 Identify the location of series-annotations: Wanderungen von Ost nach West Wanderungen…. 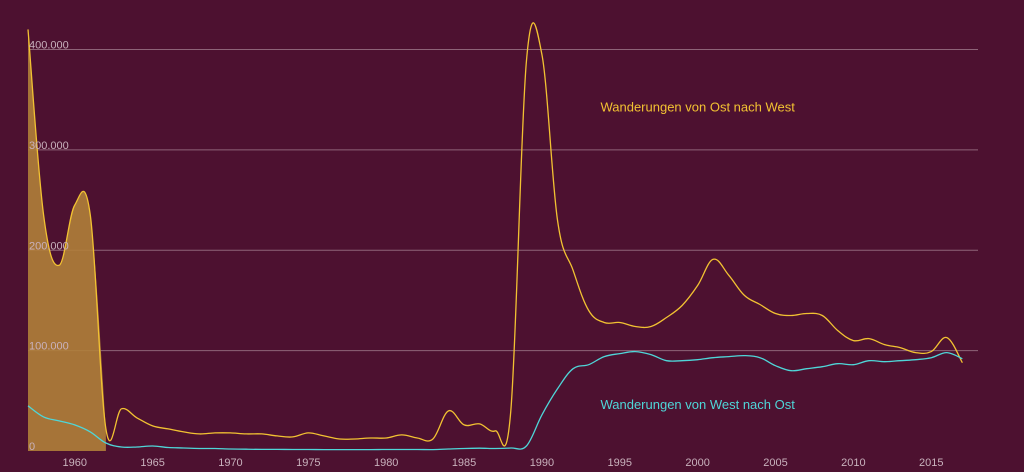
(697, 256).